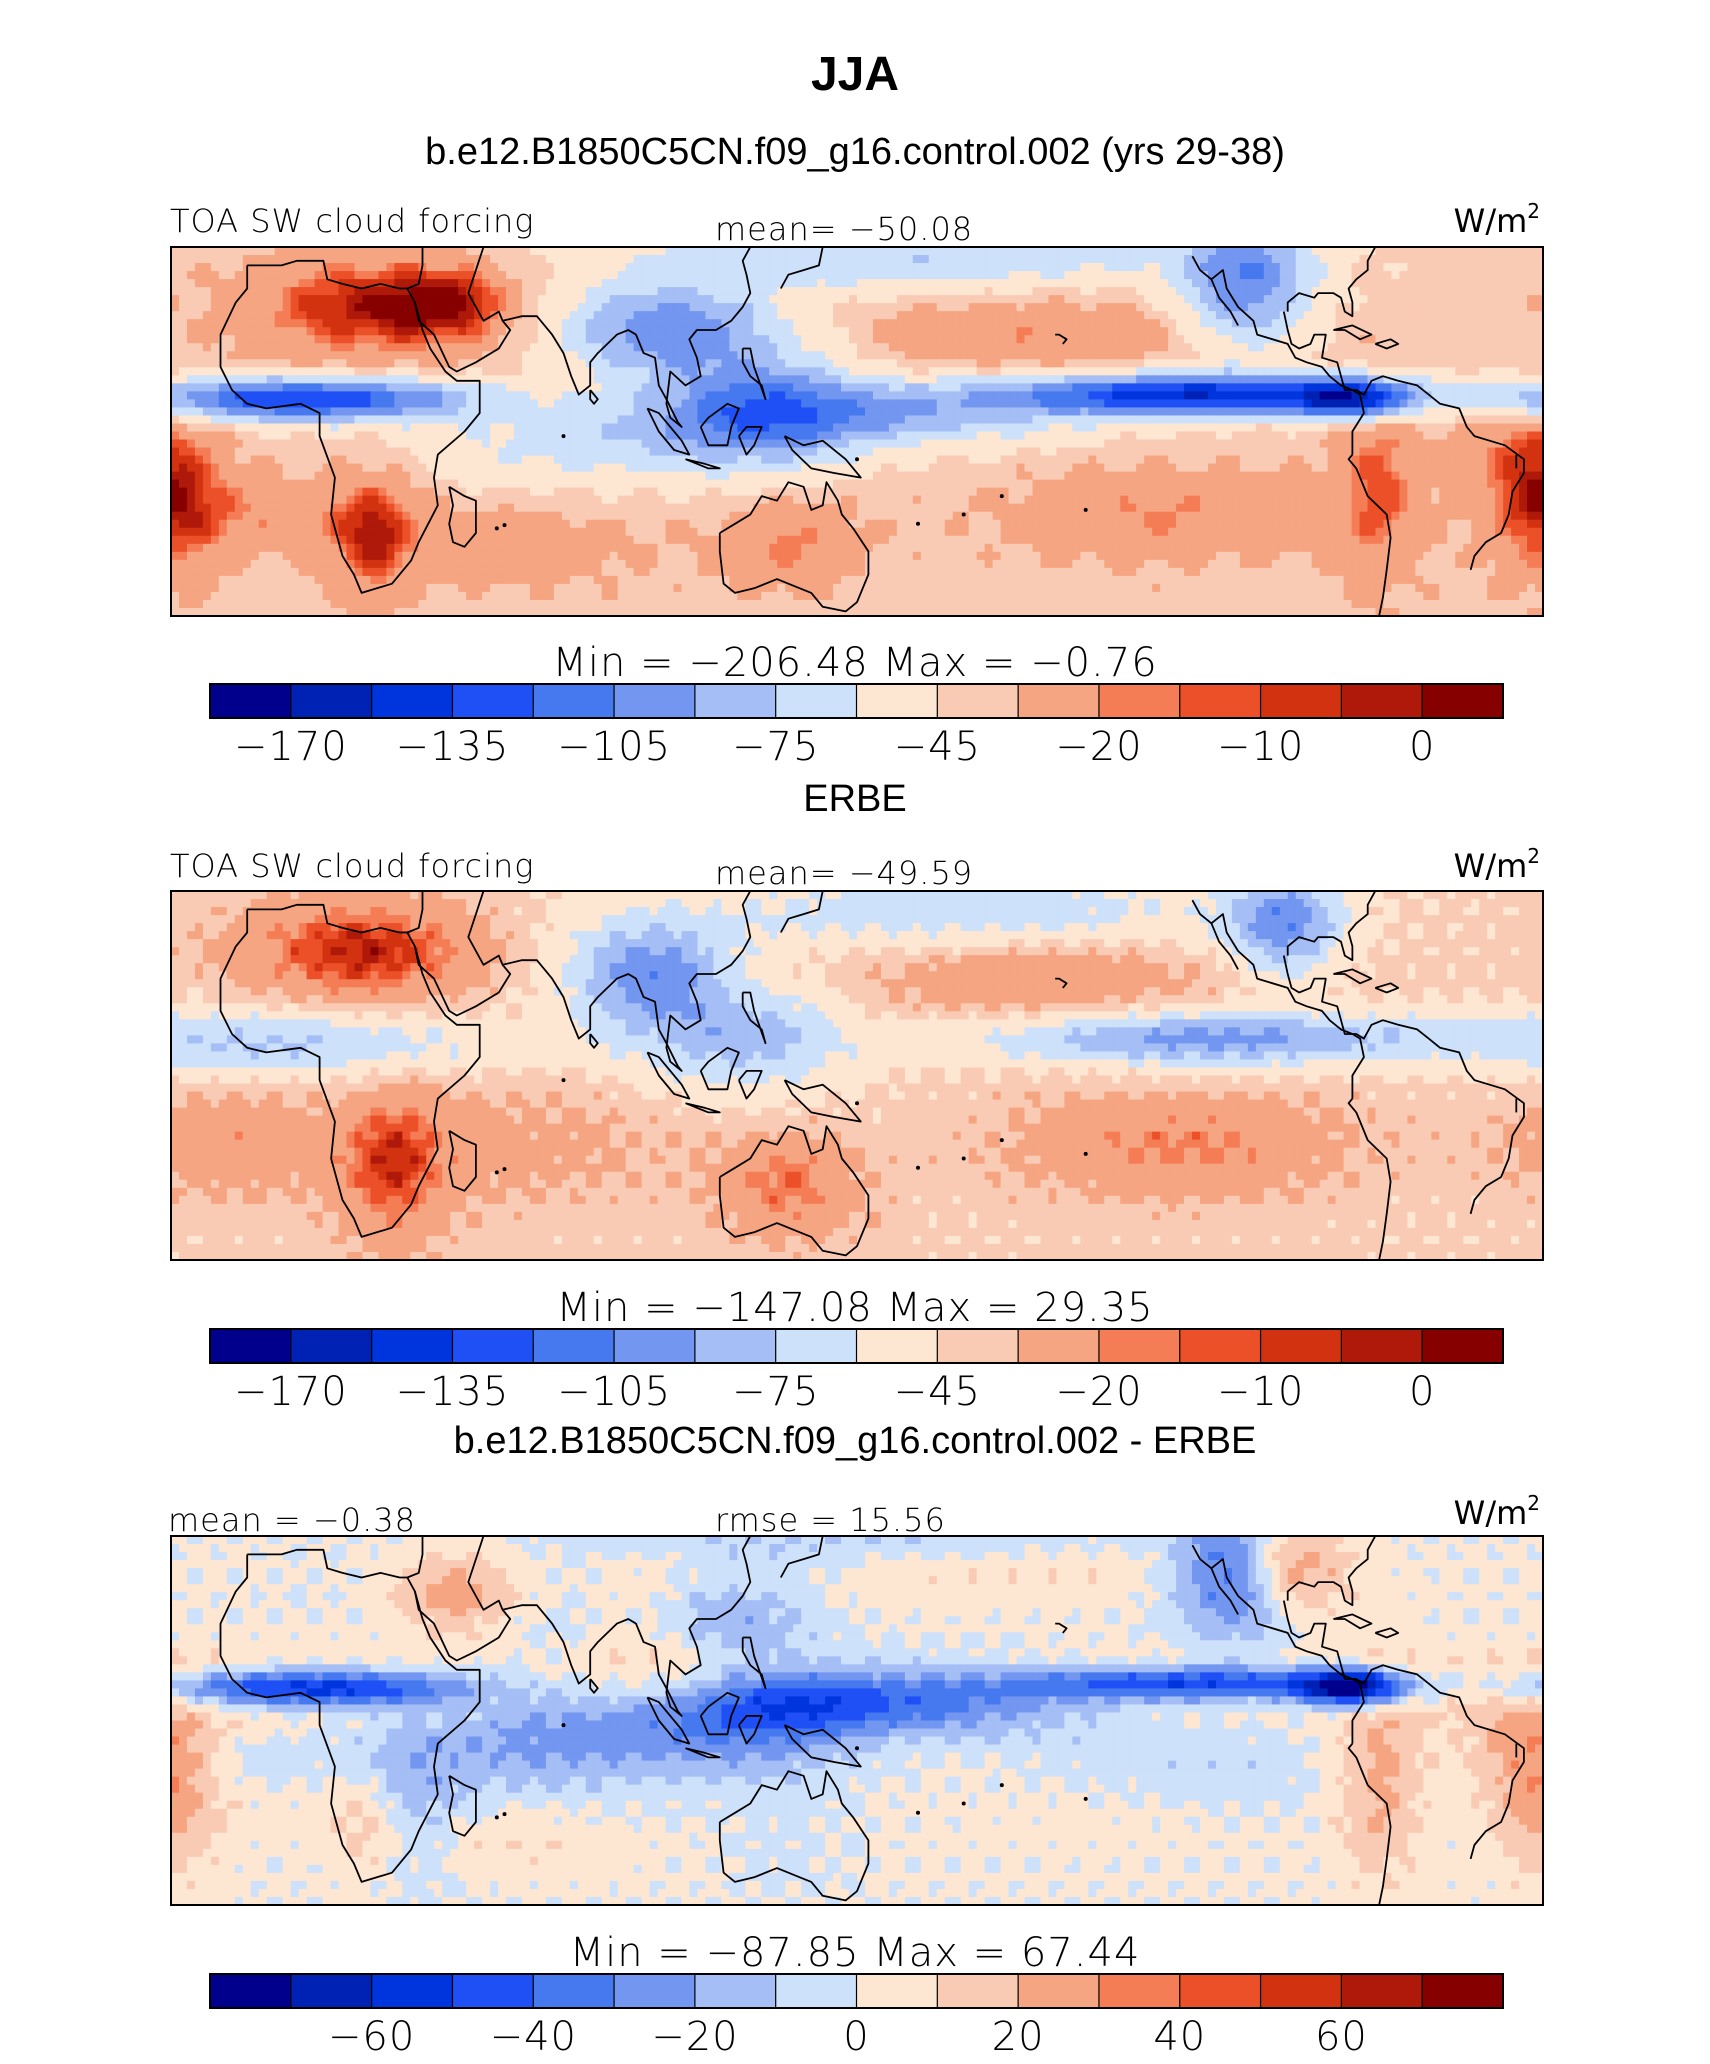 The image size is (1710, 2064). Describe the element at coordinates (854, 799) in the screenshot. I see `panel-title-erbe: ERBE` at that location.